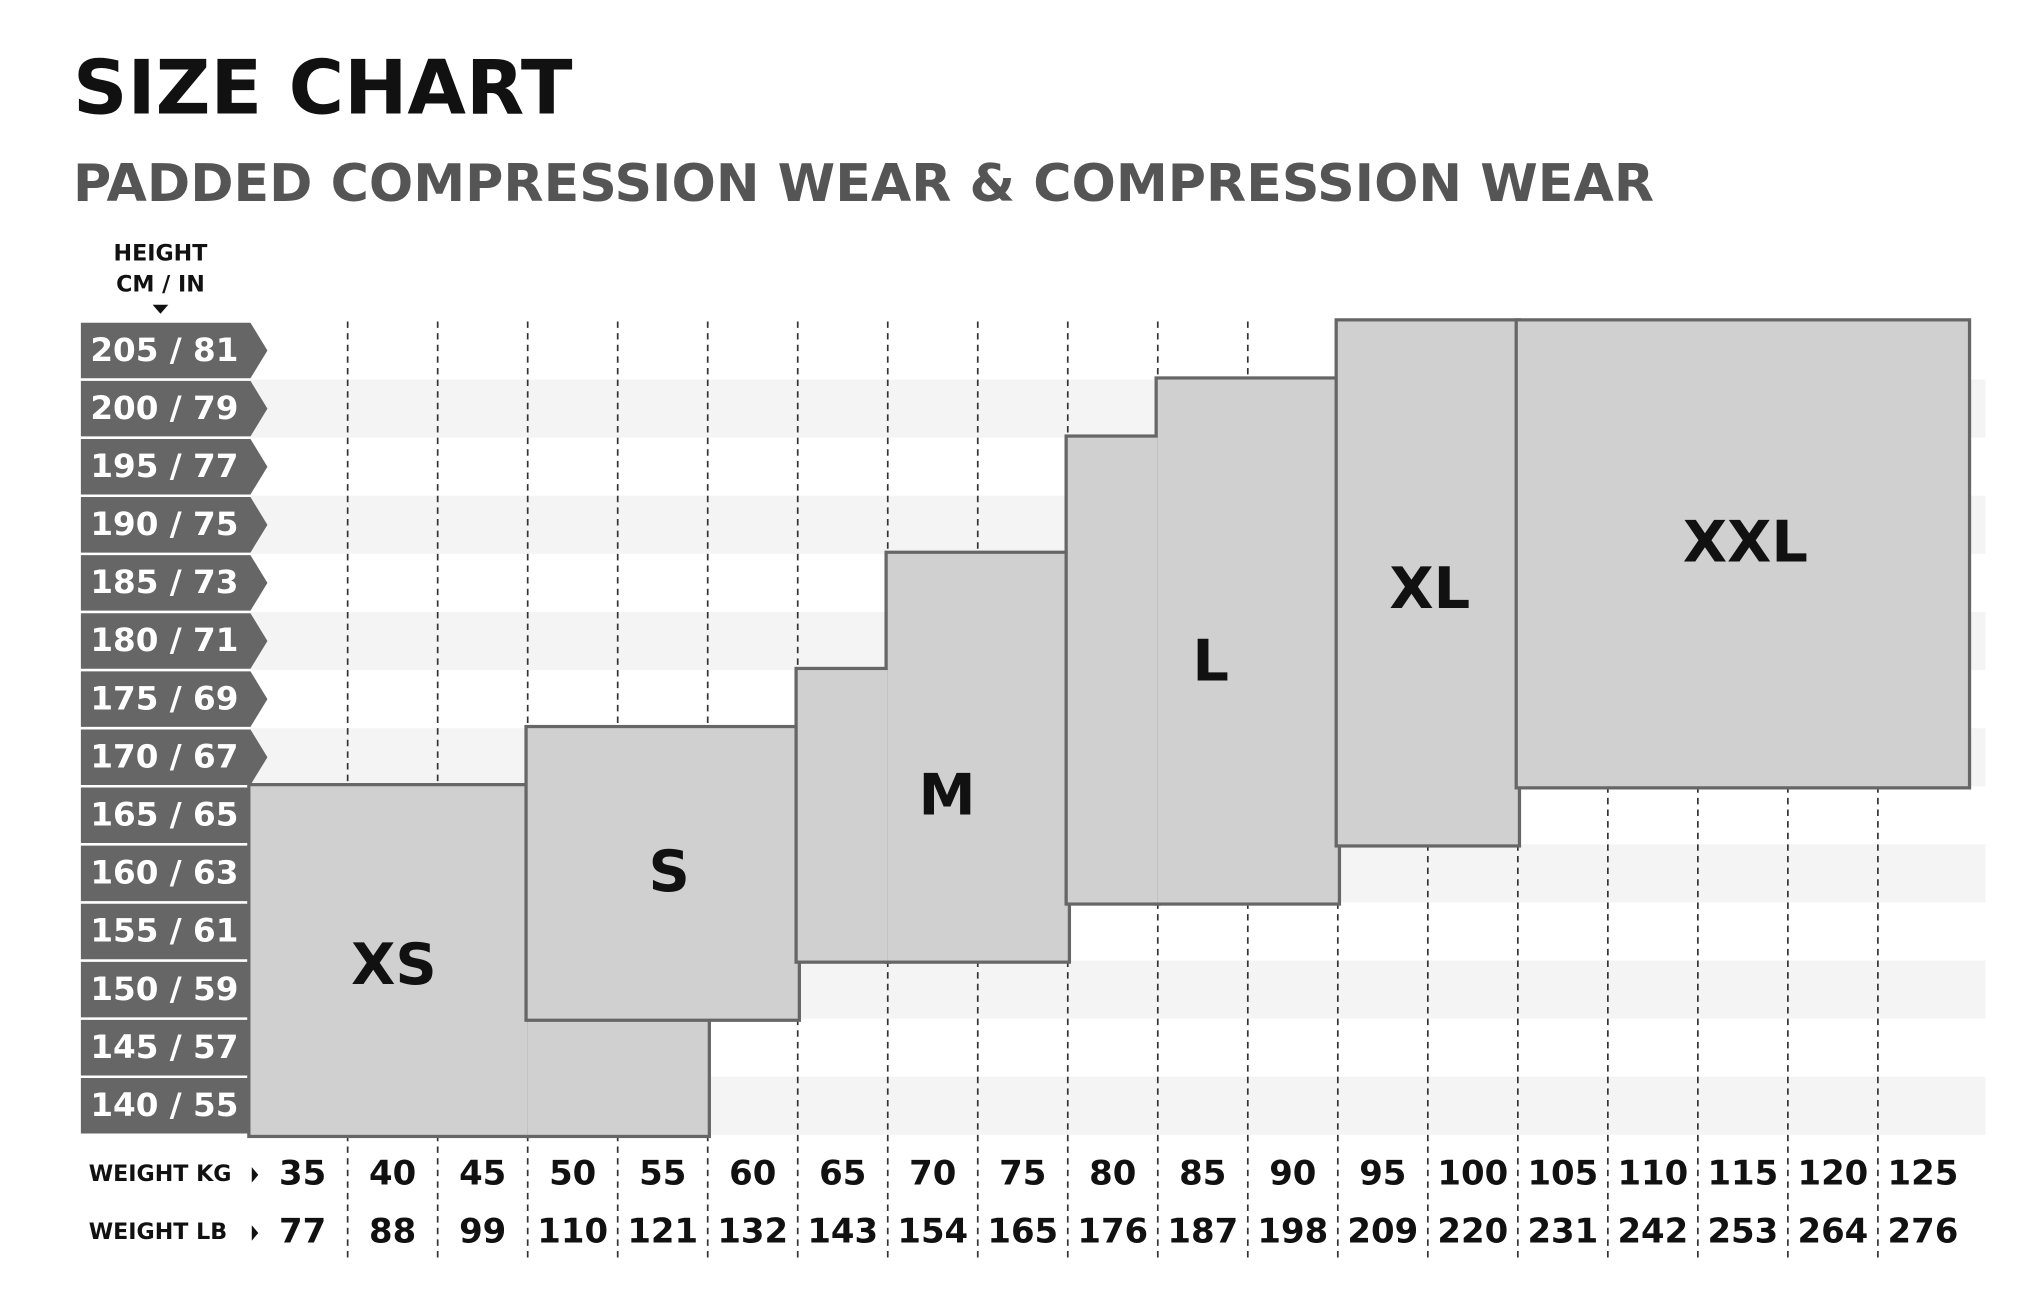 This screenshot has height=1313, width=2039. What do you see at coordinates (1112, 1231) in the screenshot?
I see `weight-lb: 176` at bounding box center [1112, 1231].